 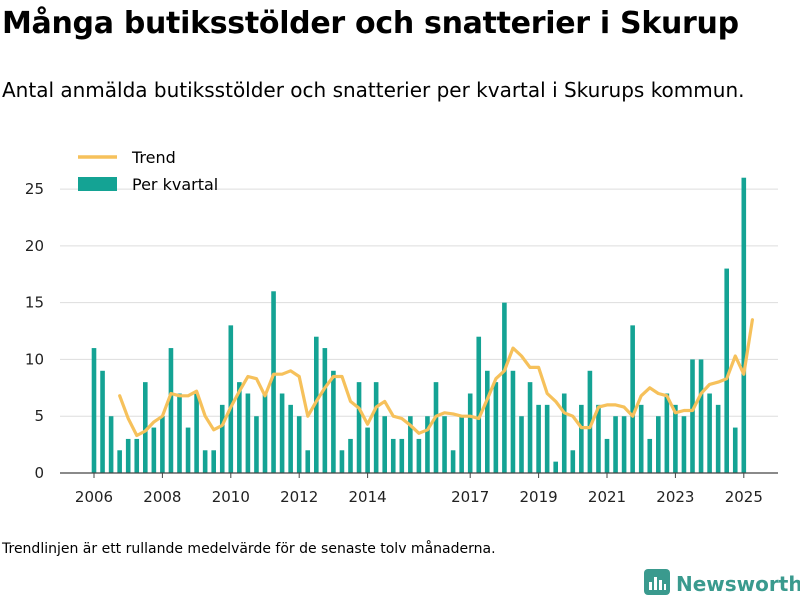 What do you see at coordinates (153, 157) in the screenshot?
I see `legend-trend-label: Trend` at bounding box center [153, 157].